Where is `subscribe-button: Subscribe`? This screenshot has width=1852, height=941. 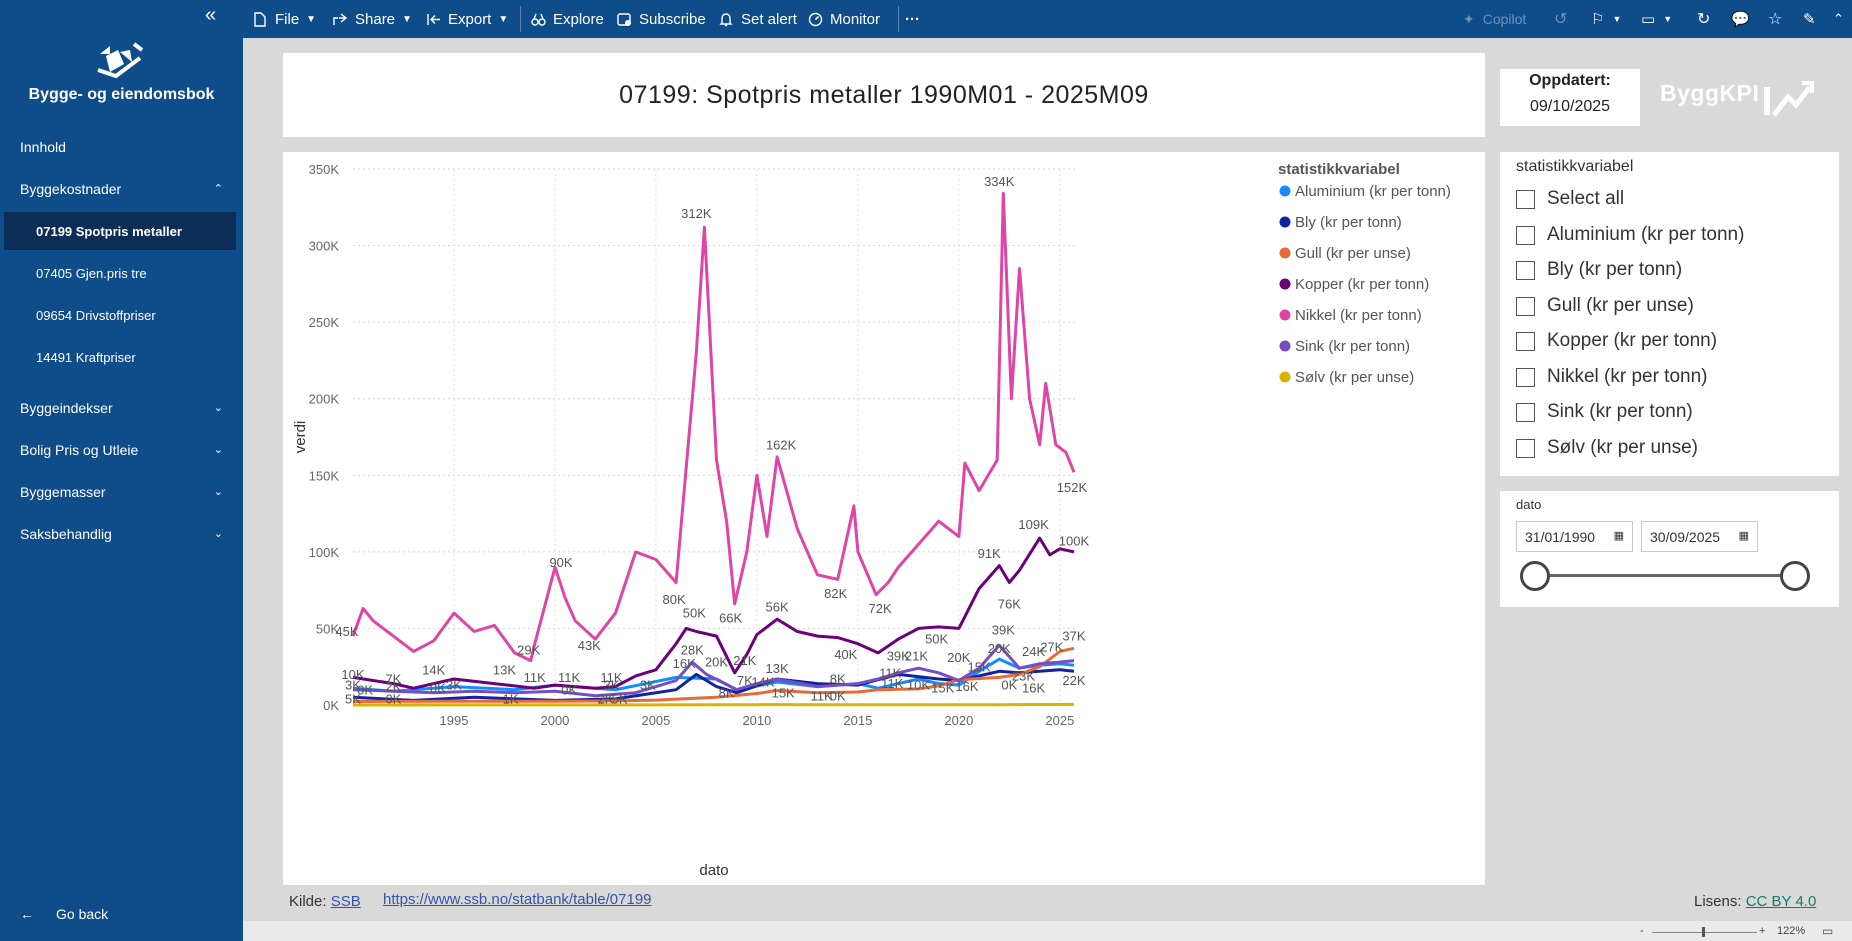
subscribe-button: Subscribe is located at coordinates (661, 19).